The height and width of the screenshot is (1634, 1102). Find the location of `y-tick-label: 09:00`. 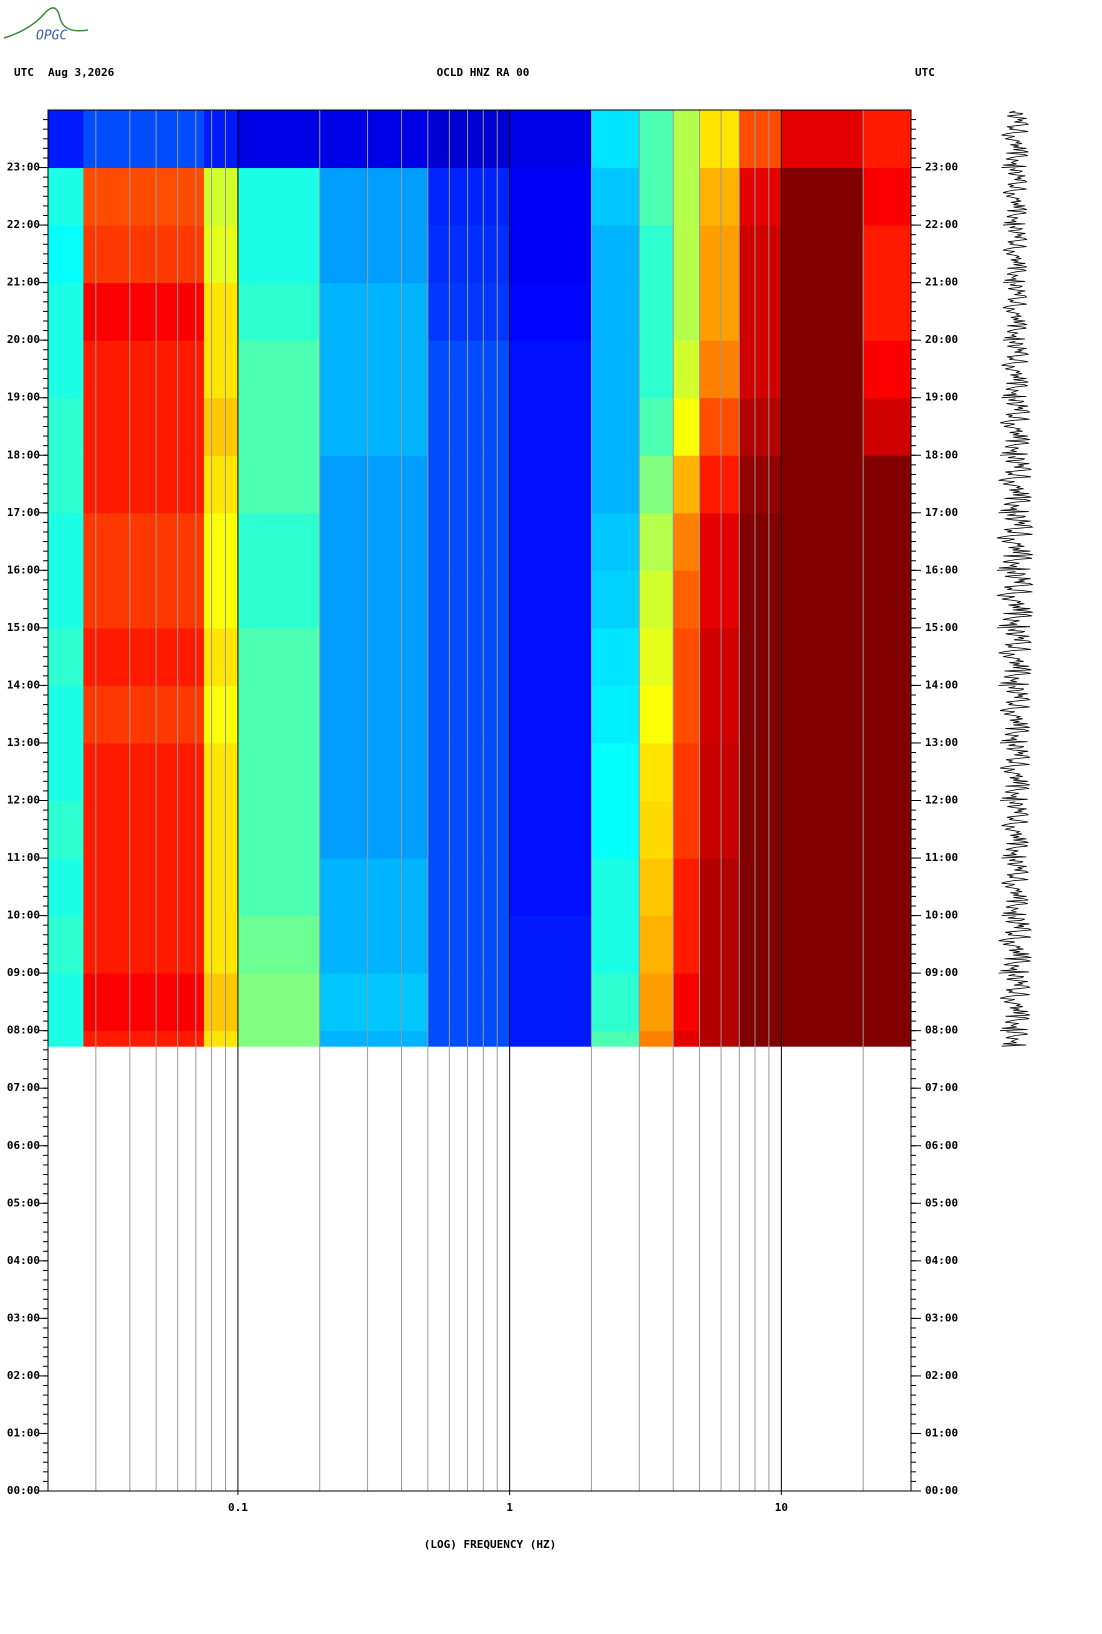

y-tick-label: 09:00 is located at coordinates (941, 972).